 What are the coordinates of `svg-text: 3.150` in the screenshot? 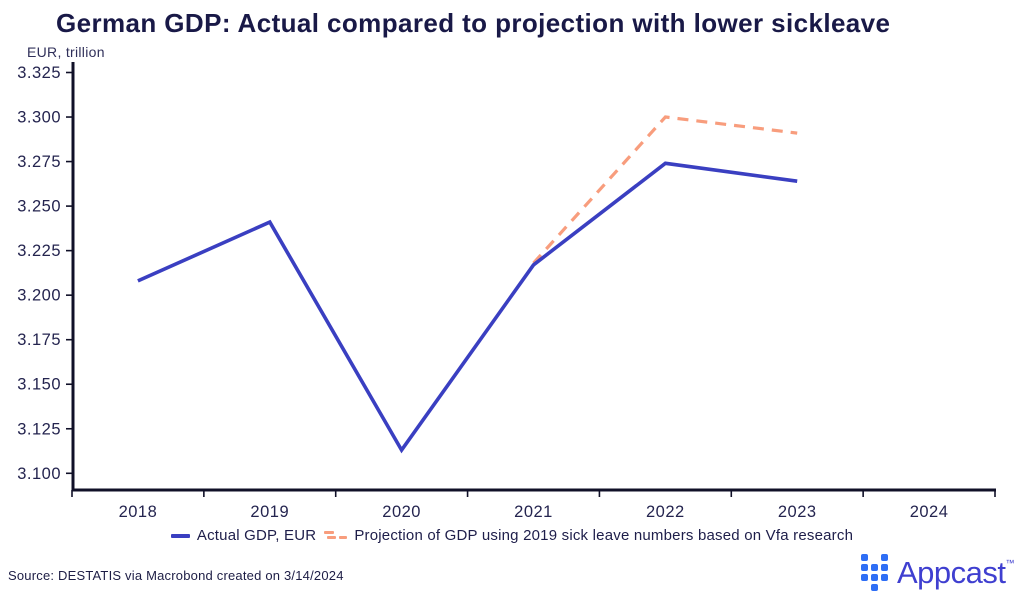 It's located at (39, 385).